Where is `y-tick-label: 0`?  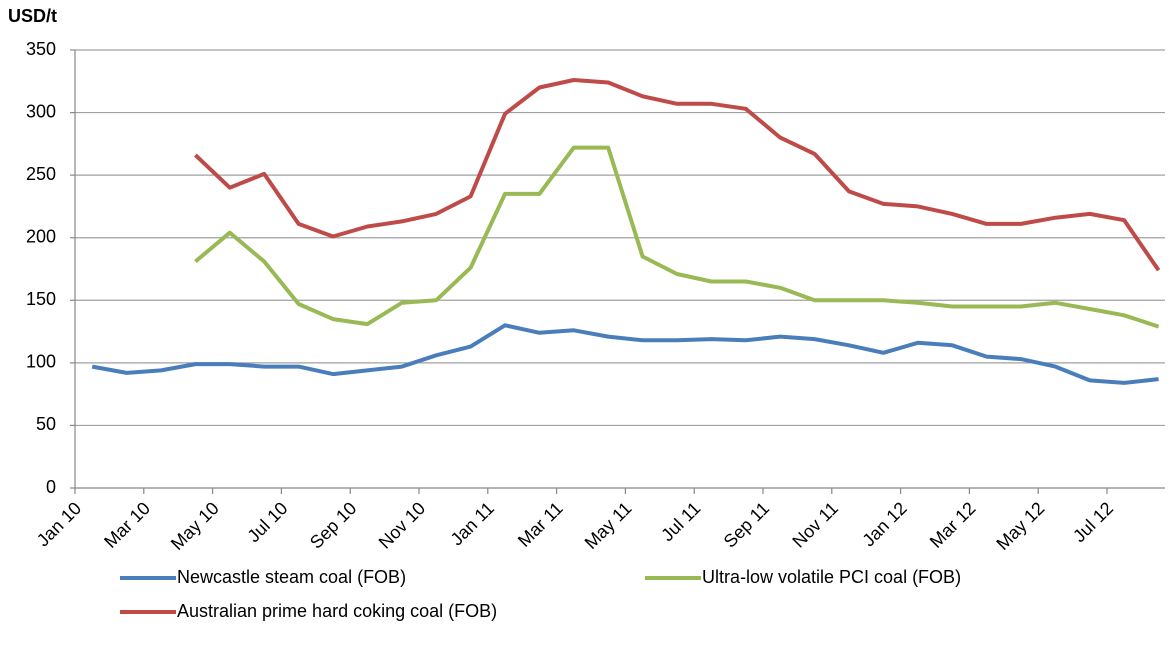 y-tick-label: 0 is located at coordinates (51, 487).